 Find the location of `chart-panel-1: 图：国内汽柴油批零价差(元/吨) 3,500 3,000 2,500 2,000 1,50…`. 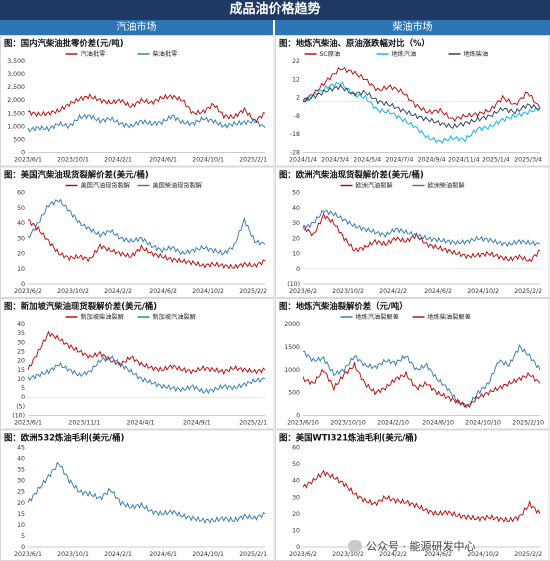

chart-panel-1: 图：国内汽柴油批零价差(元/吨) 3,500 3,000 2,500 2,000 1,50… is located at coordinates (137, 101).